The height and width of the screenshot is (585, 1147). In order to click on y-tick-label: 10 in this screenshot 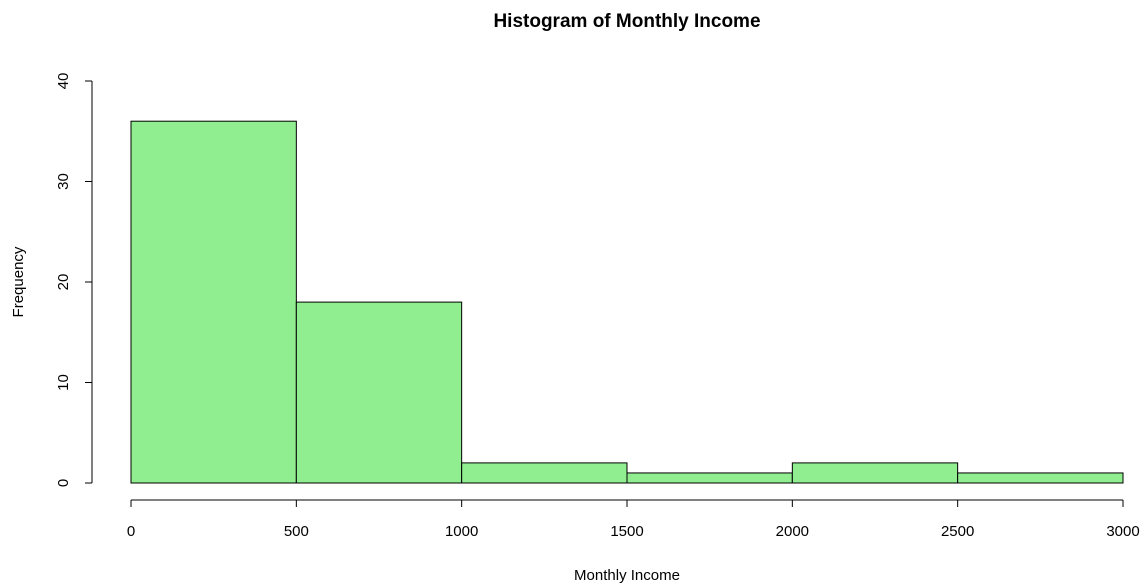, I will do `click(63, 382)`.